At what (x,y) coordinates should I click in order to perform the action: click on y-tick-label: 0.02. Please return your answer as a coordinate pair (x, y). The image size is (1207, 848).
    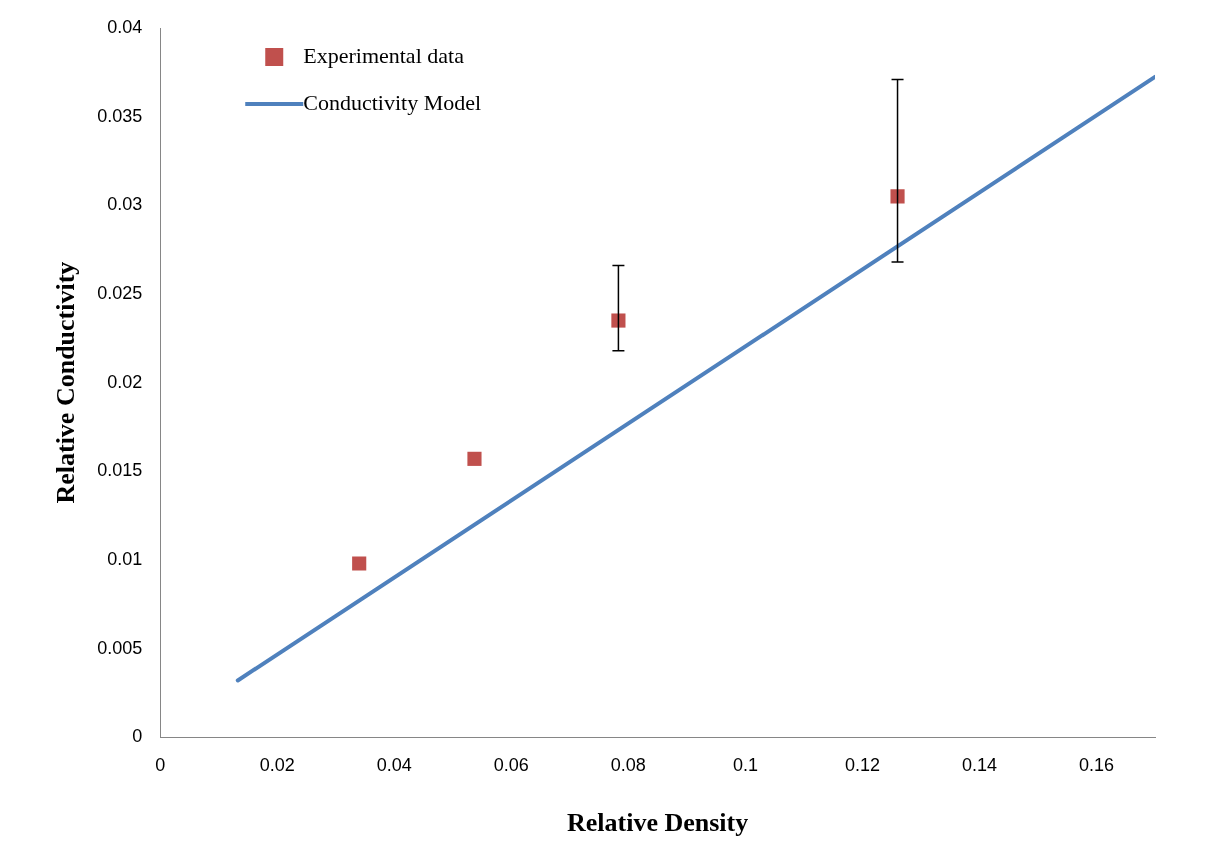
    Looking at the image, I should click on (125, 381).